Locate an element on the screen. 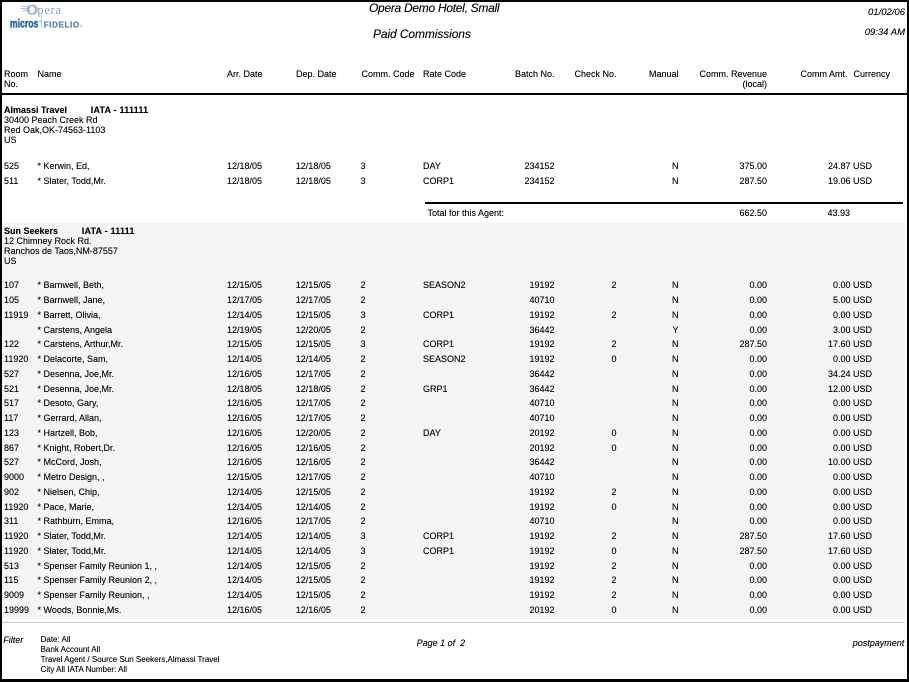  svg-text: FIDELIO is located at coordinates (61, 25).